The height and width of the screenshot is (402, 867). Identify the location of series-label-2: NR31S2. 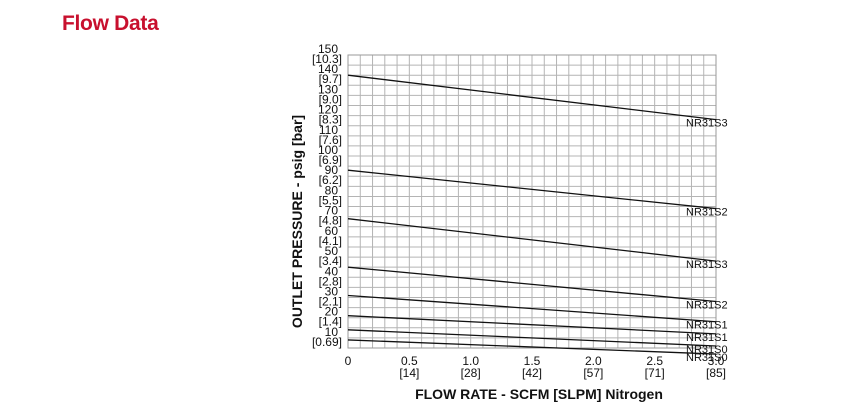
(707, 213).